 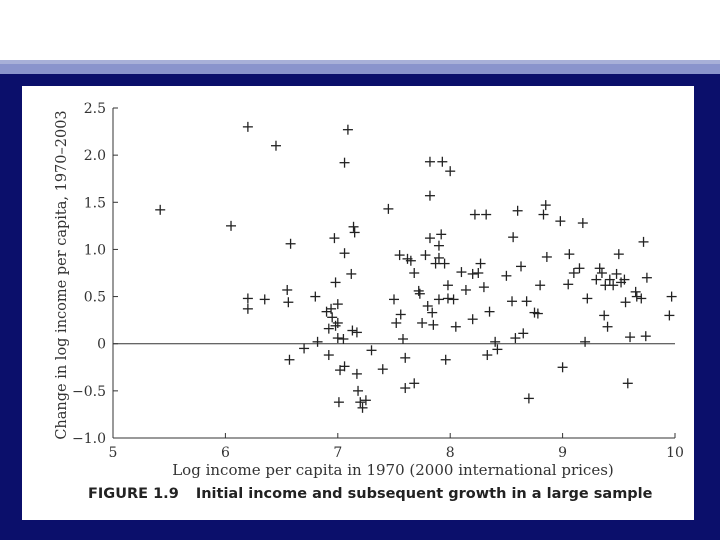 I want to click on header-stripe, so click(x=360, y=69).